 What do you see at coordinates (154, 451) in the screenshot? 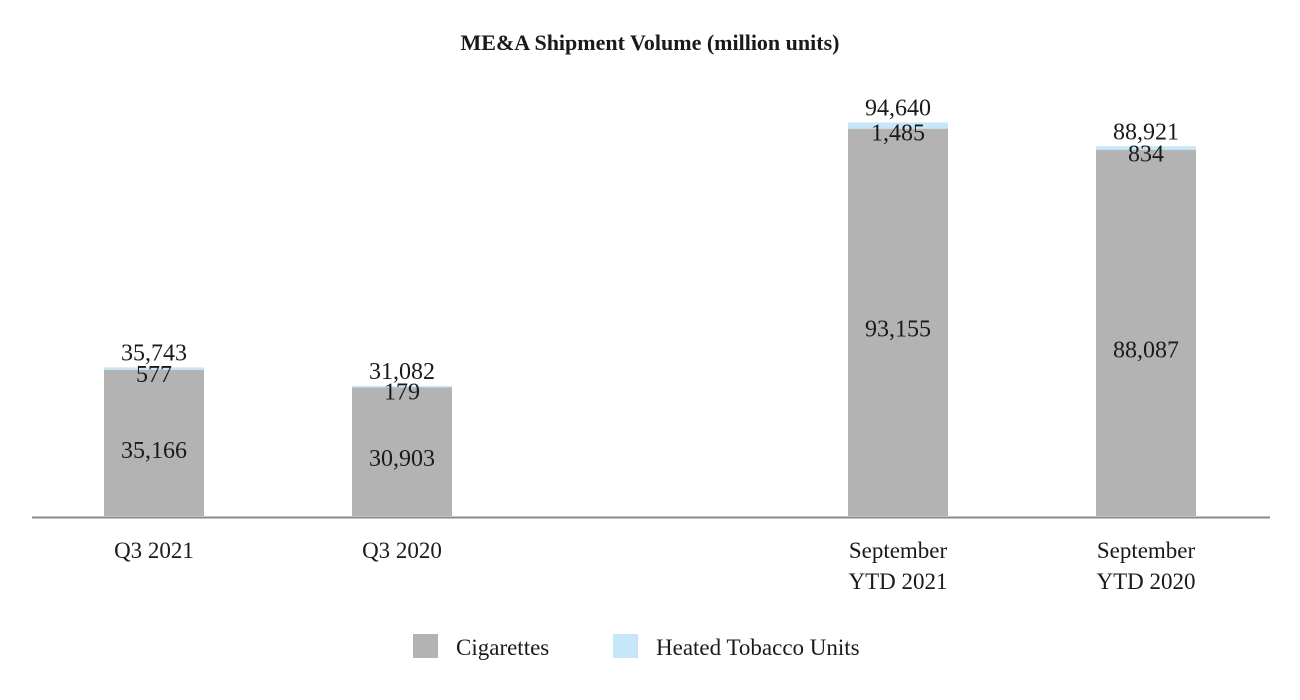
I see `data-label-cigarettes: 35,166` at bounding box center [154, 451].